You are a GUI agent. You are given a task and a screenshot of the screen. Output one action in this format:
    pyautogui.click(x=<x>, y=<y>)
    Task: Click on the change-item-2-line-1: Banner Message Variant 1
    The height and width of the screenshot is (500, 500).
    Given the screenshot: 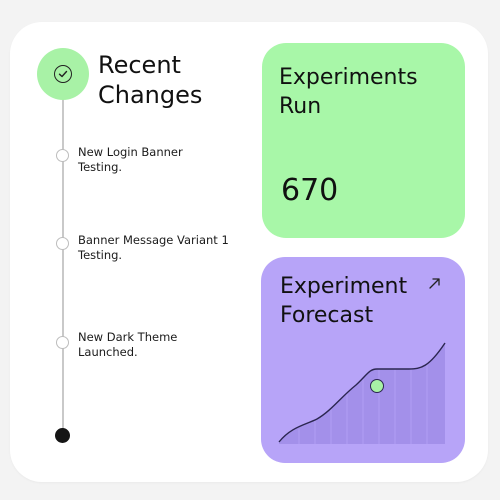 What is the action you would take?
    pyautogui.click(x=153, y=240)
    